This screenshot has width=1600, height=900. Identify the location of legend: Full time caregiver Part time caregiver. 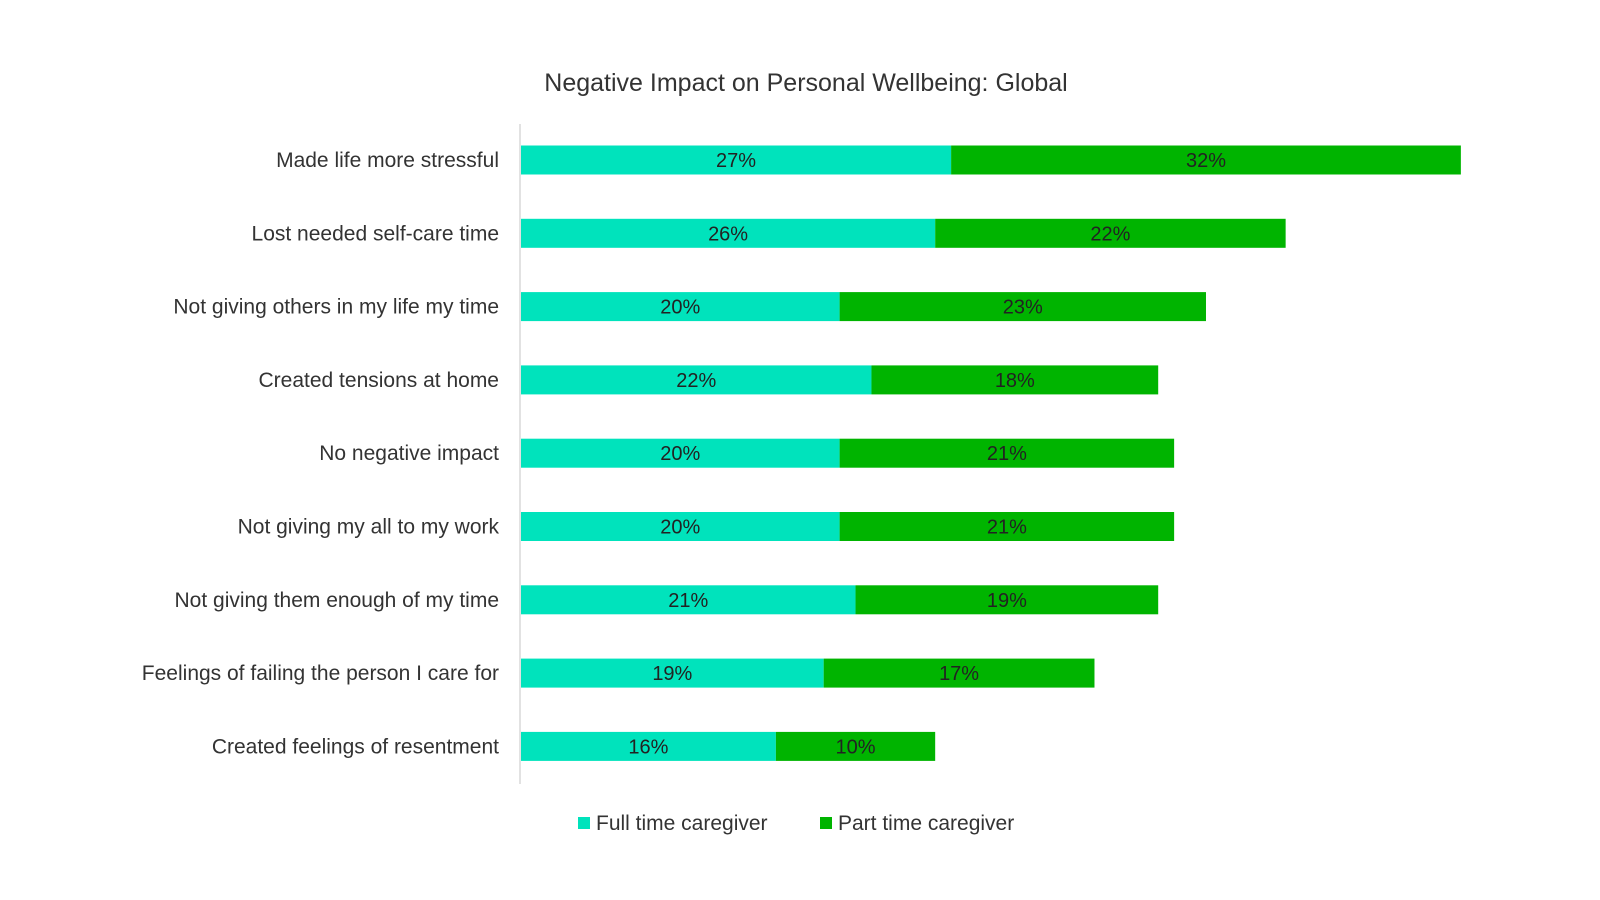
(796, 823).